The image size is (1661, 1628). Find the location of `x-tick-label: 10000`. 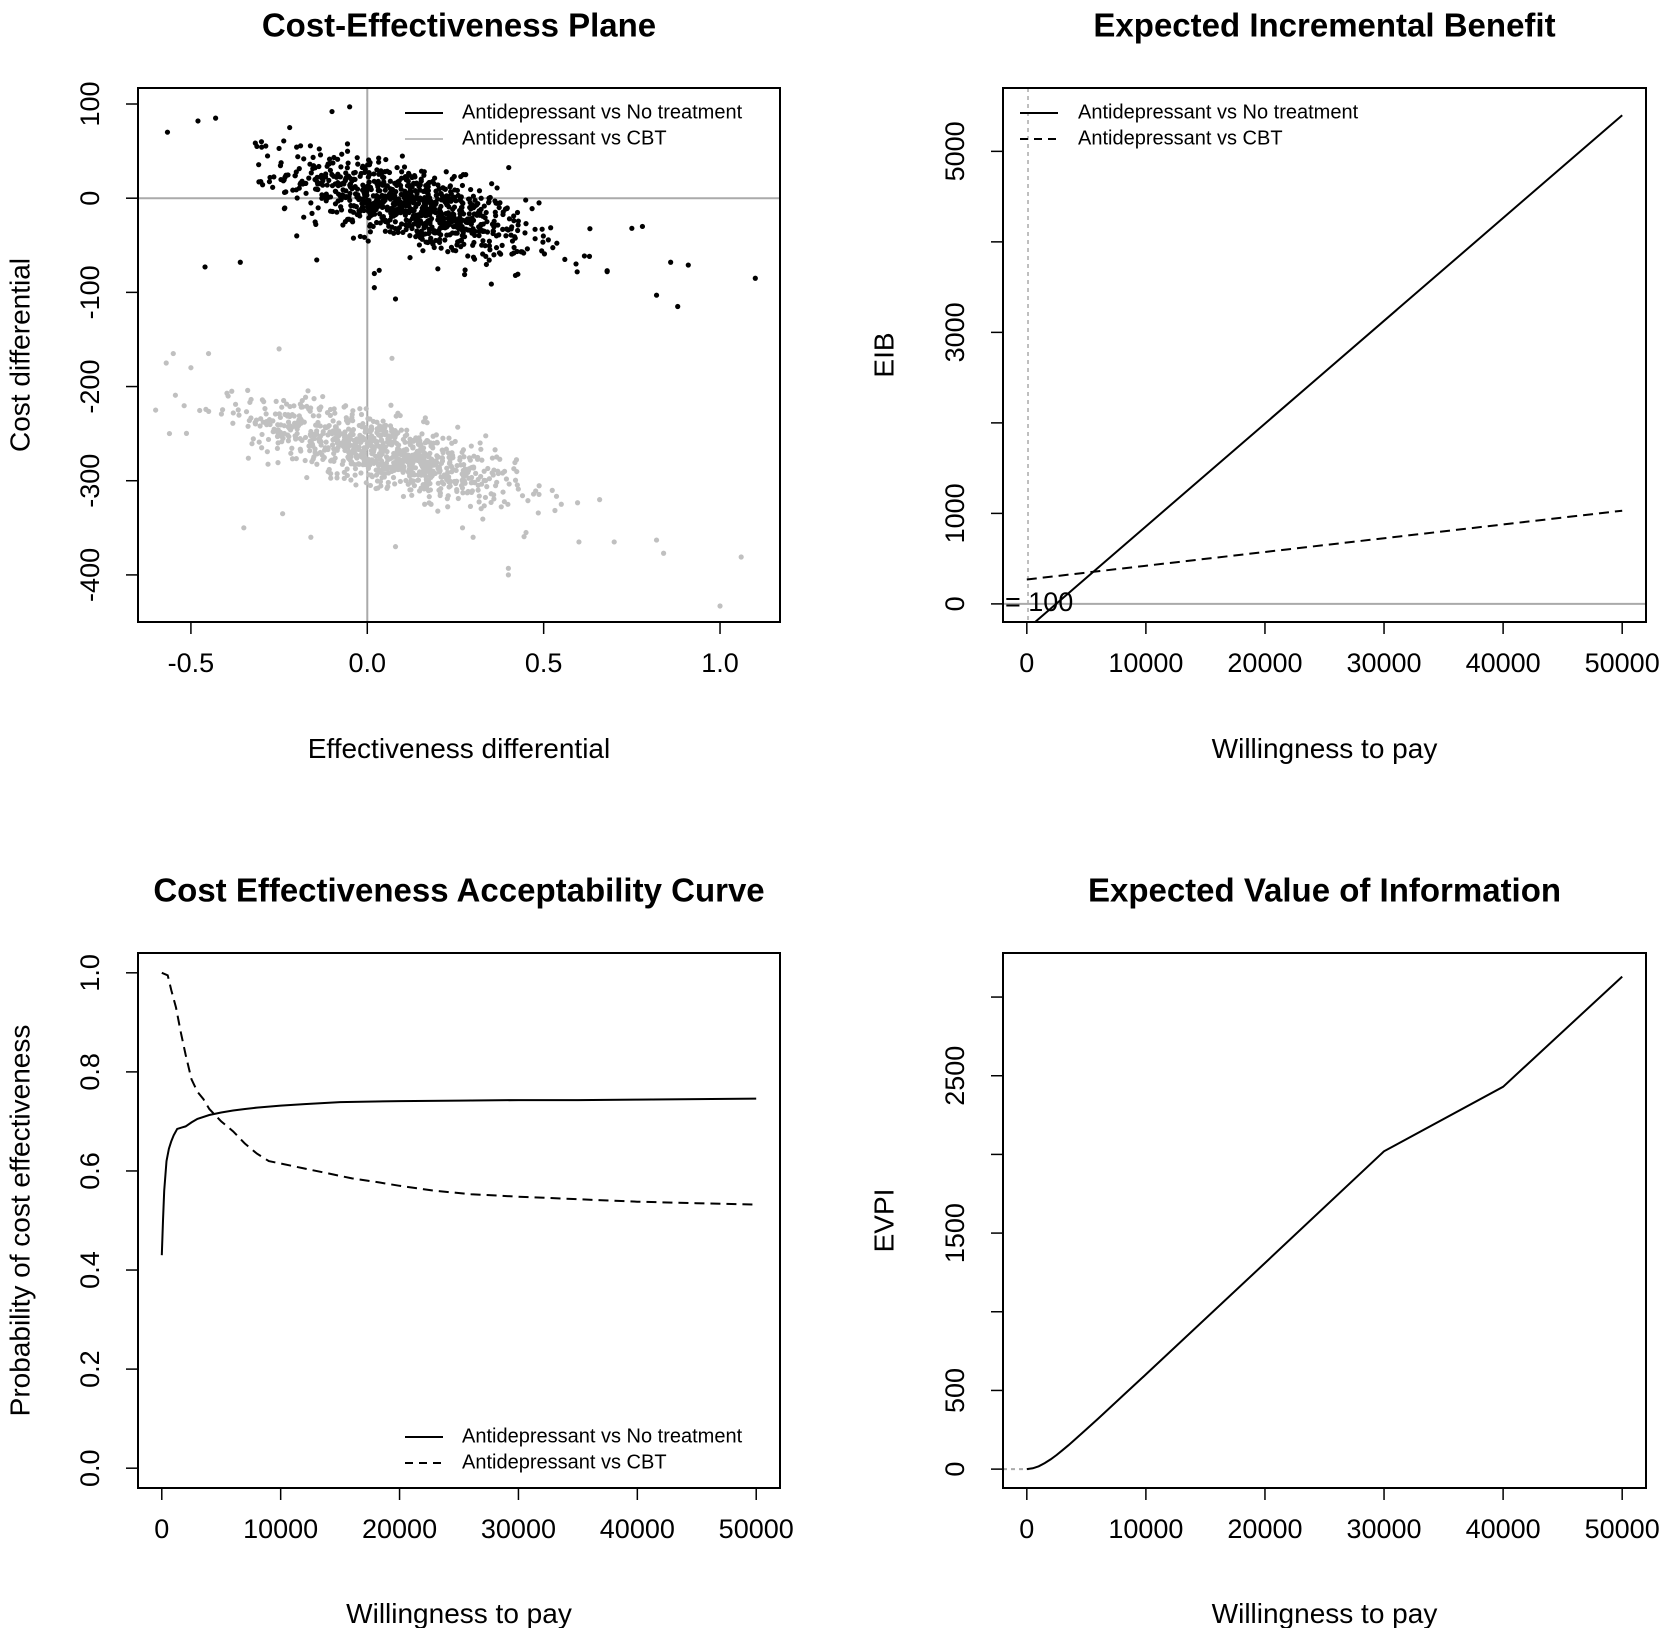

x-tick-label: 10000 is located at coordinates (280, 1529).